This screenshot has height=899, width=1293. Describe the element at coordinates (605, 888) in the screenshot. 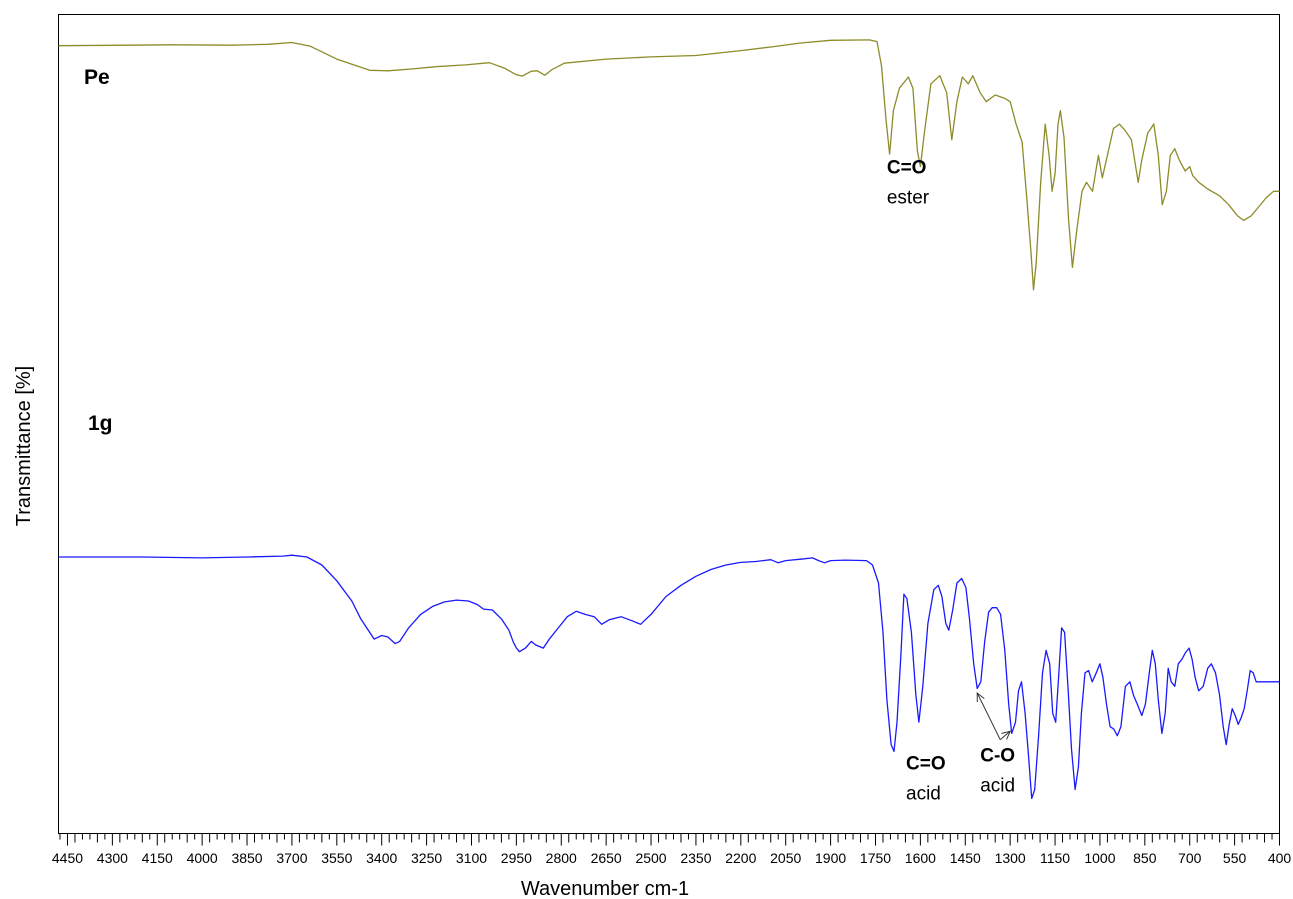

I see `x-axis-title: Wavenumber cm-1` at that location.